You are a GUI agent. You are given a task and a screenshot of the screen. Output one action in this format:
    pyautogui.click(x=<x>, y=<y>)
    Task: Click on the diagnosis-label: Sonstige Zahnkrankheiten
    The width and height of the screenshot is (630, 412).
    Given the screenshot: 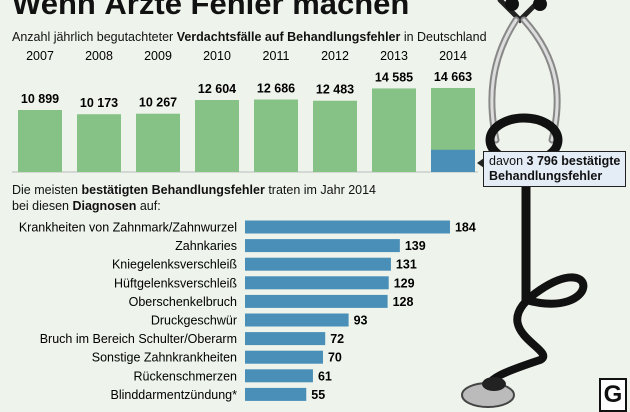 What is the action you would take?
    pyautogui.click(x=164, y=358)
    